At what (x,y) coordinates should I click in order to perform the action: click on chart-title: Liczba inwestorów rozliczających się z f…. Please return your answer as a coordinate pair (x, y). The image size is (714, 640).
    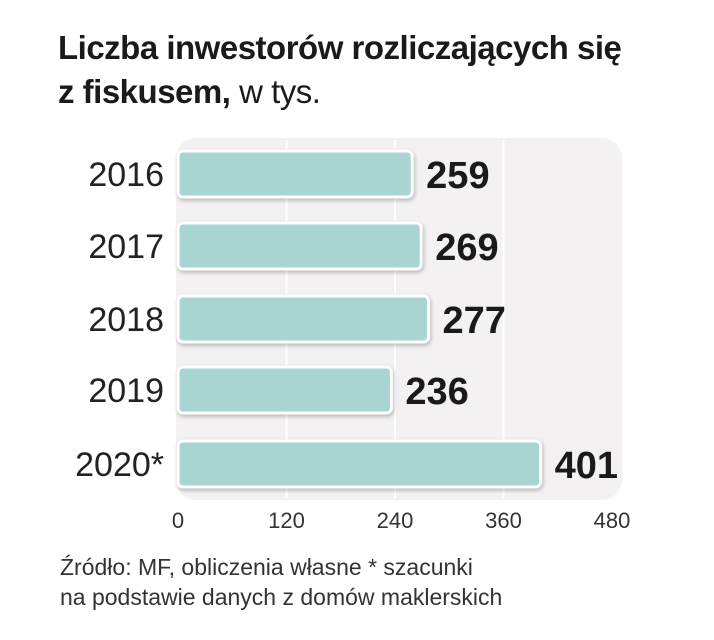
    Looking at the image, I should click on (378, 70).